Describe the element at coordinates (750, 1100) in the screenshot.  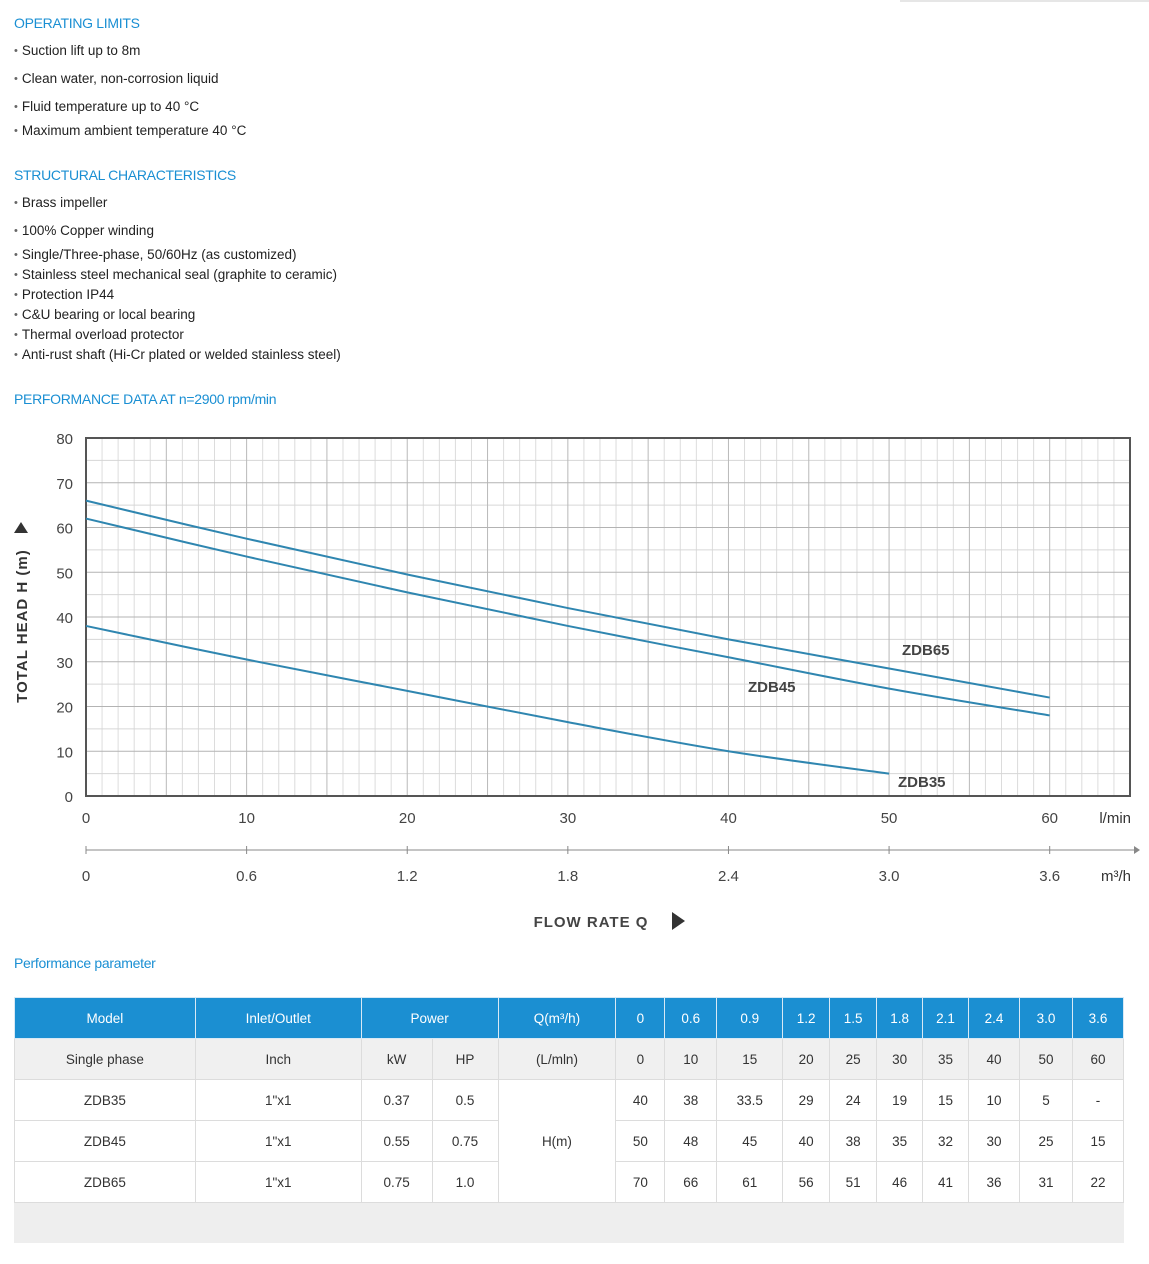
I see `value-cell: 33.5` at that location.